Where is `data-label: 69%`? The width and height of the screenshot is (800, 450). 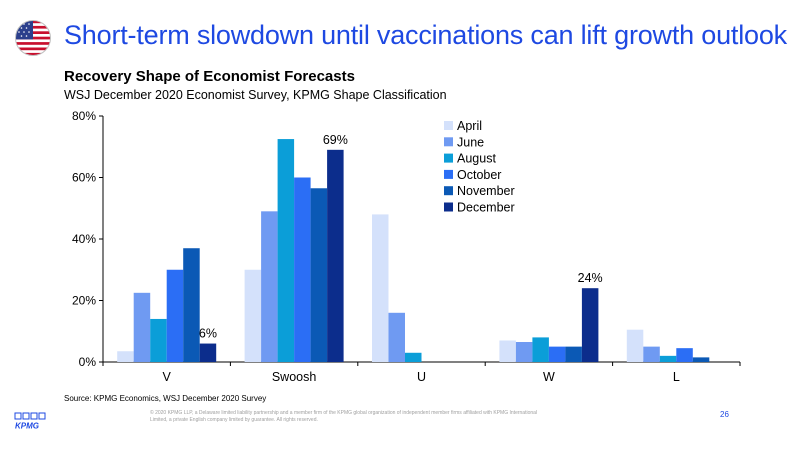
data-label: 69% is located at coordinates (335, 140).